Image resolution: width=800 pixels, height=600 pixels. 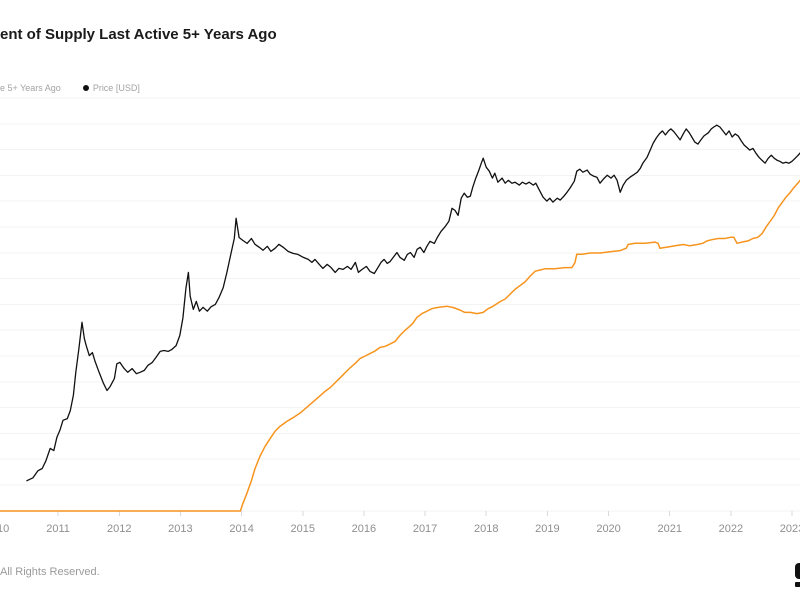 I want to click on legend-price-label: Price [USD], so click(x=116, y=88).